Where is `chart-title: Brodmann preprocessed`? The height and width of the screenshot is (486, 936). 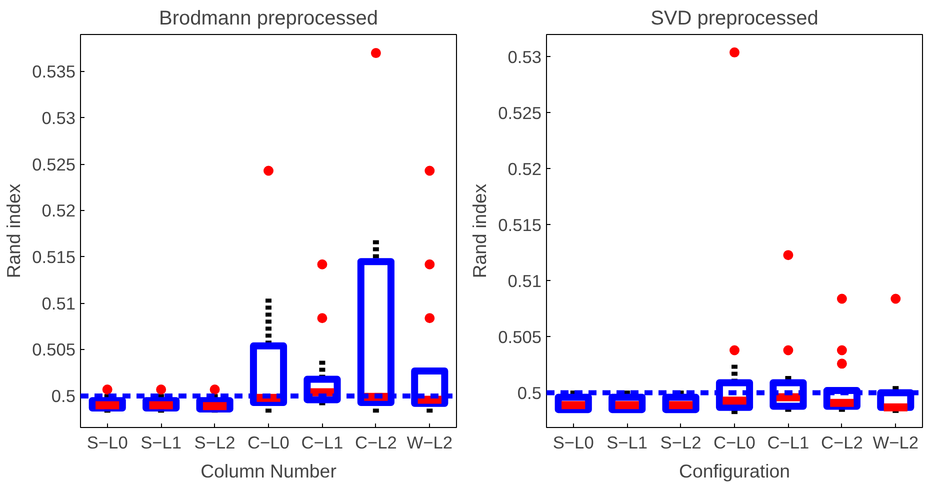 chart-title: Brodmann preprocessed is located at coordinates (268, 19).